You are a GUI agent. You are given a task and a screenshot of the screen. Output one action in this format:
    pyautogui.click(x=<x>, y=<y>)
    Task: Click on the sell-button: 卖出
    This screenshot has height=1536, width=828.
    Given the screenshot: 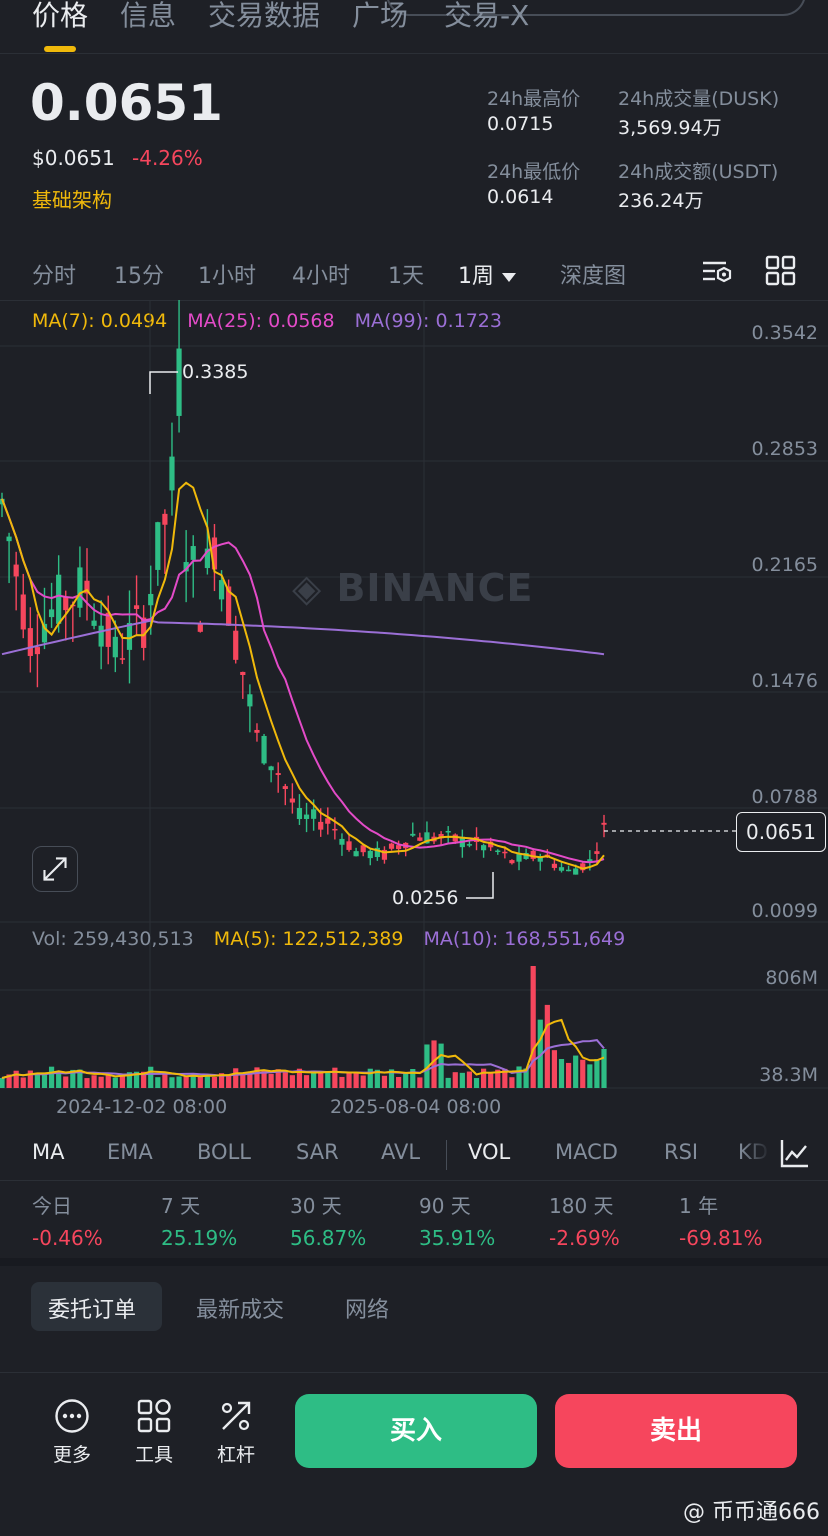 What is the action you would take?
    pyautogui.click(x=676, y=1431)
    